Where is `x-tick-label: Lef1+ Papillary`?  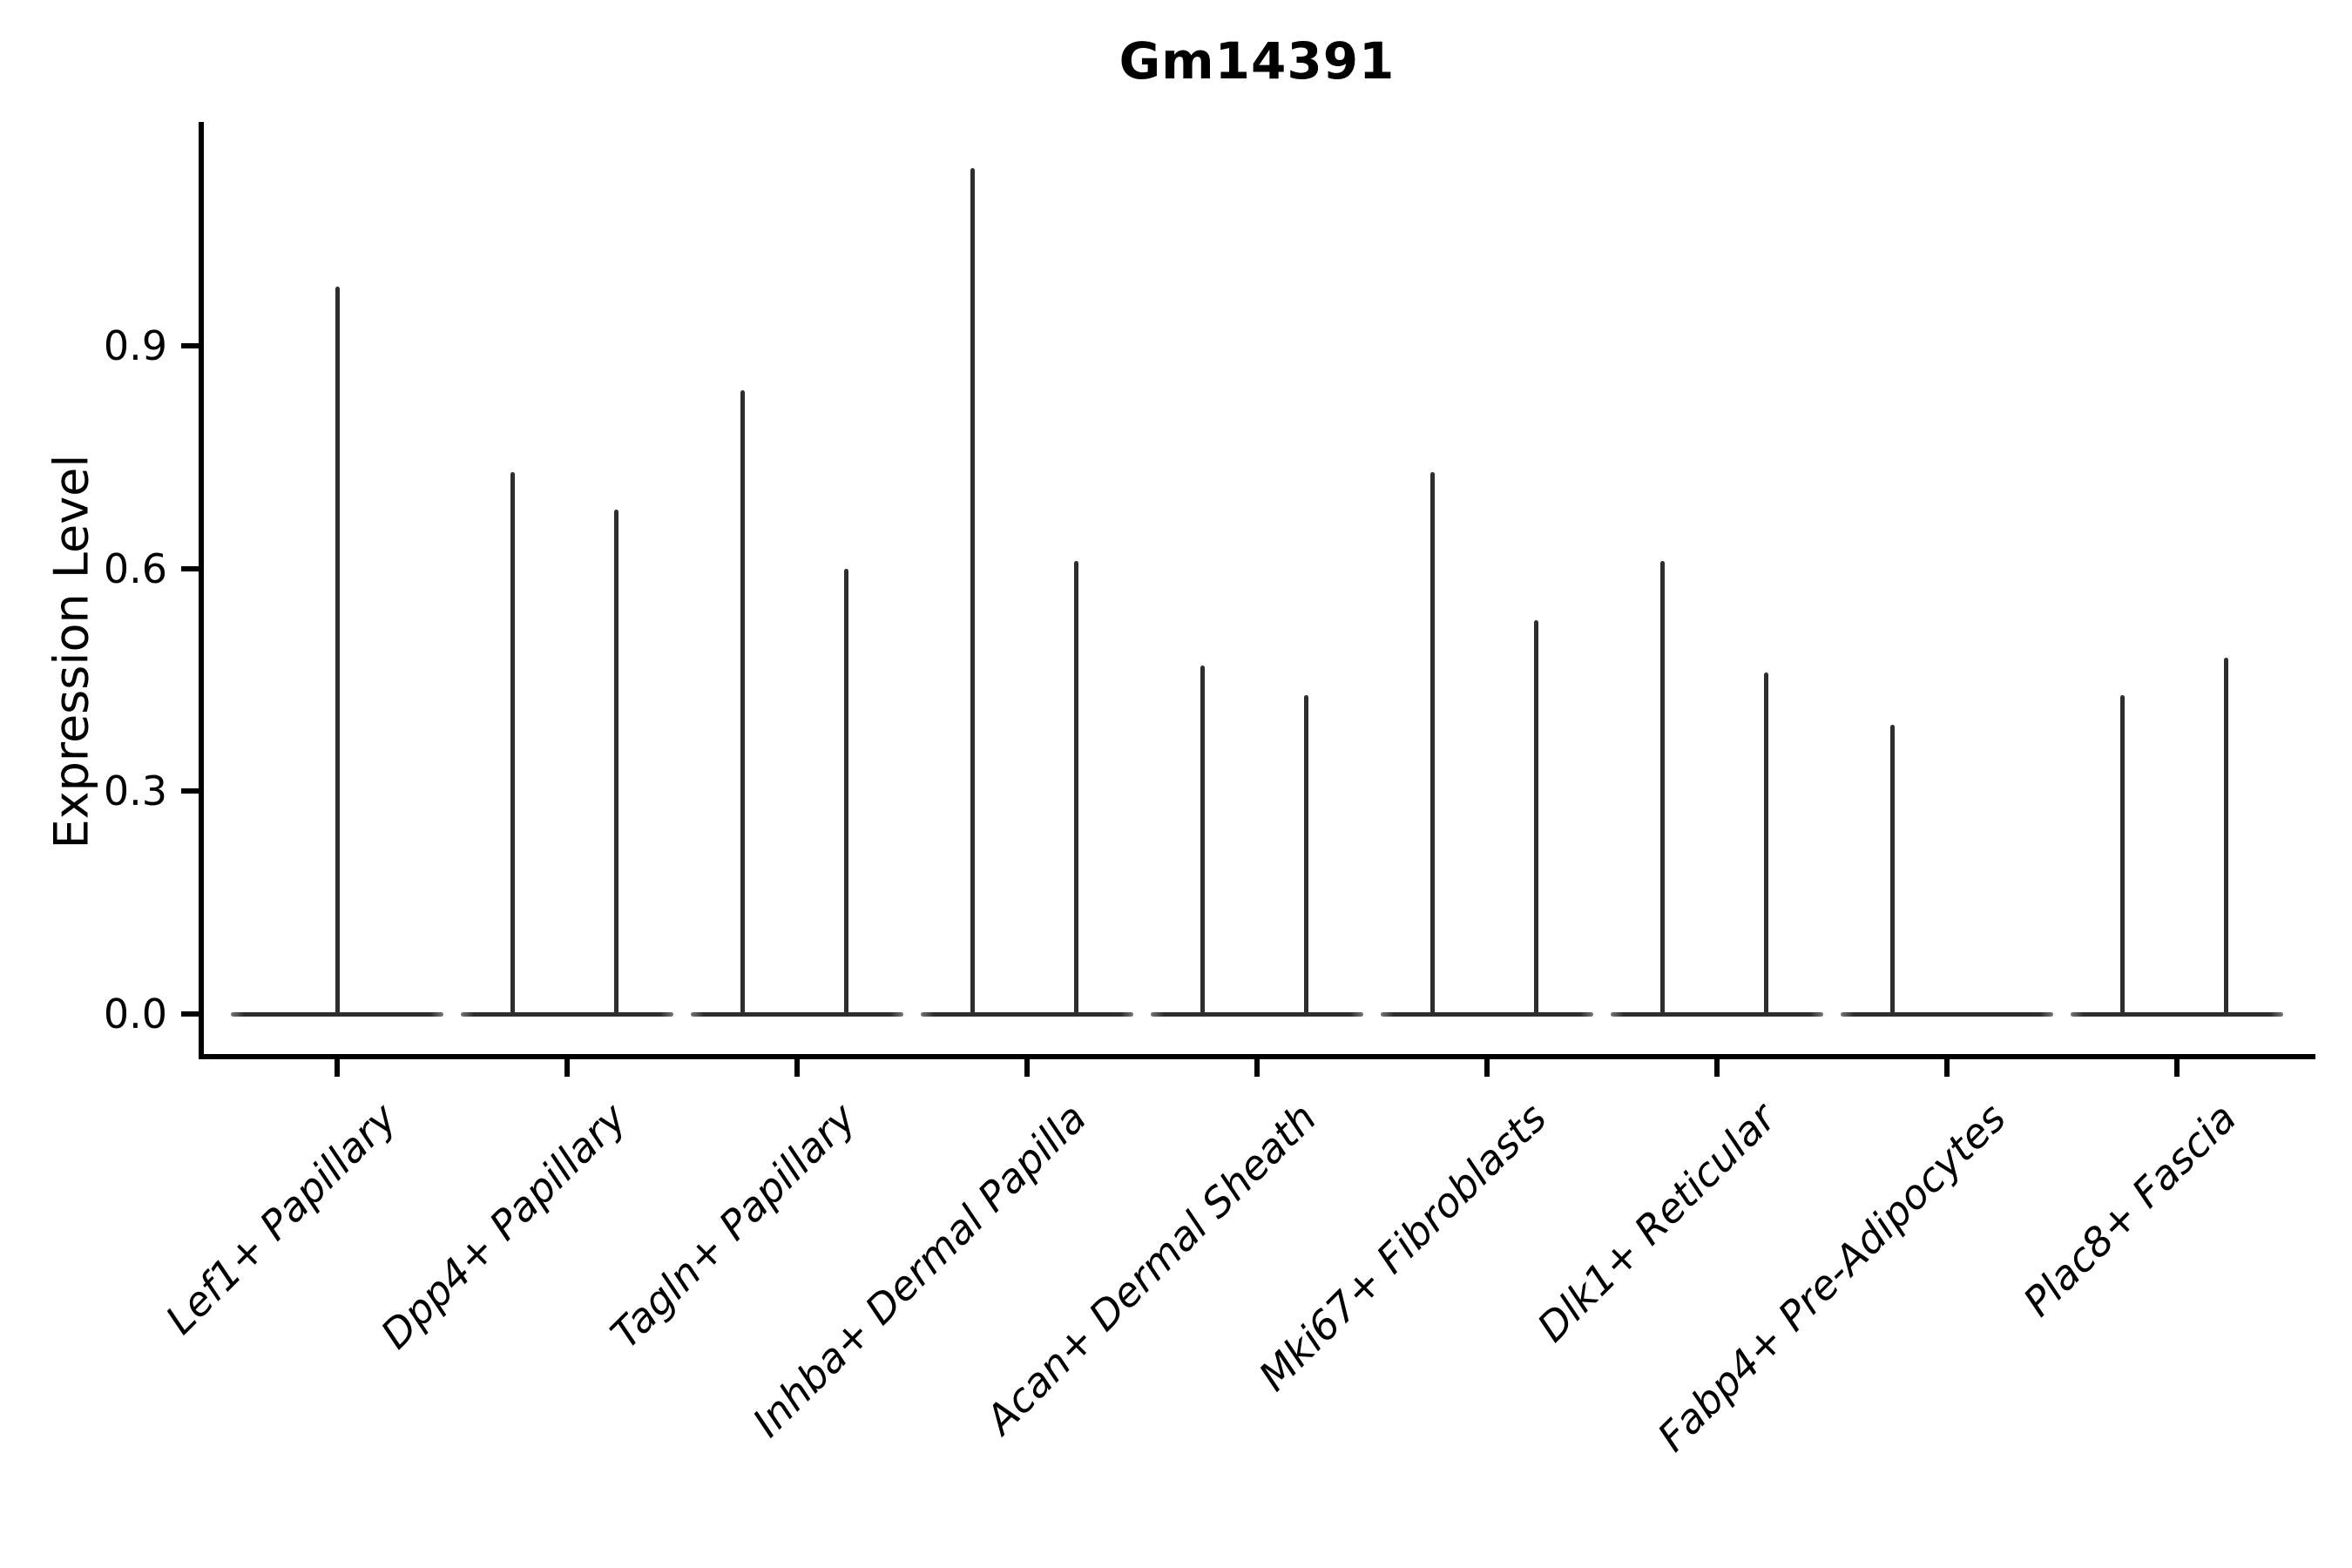 x-tick-label: Lef1+ Papillary is located at coordinates (281, 1218).